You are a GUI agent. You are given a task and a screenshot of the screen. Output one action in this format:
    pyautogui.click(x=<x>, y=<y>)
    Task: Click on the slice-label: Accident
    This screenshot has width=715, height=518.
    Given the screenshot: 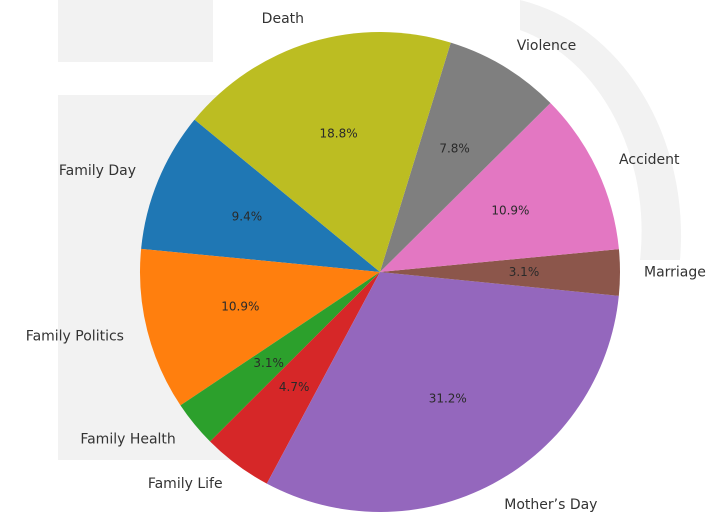 What is the action you would take?
    pyautogui.click(x=649, y=160)
    